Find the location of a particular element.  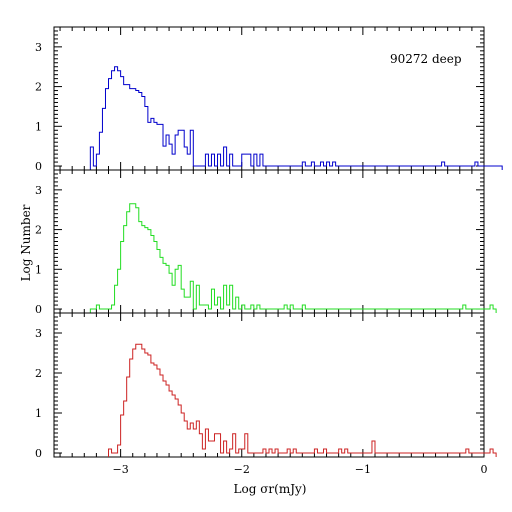

x-axis-label: Log σr(mJy) is located at coordinates (270, 489).